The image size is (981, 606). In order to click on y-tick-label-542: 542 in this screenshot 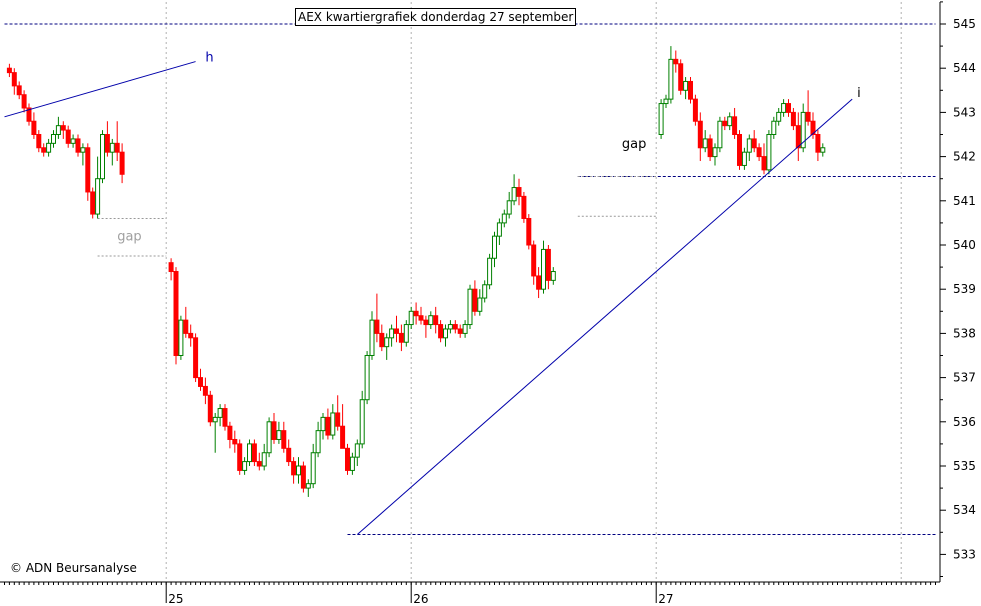, I will do `click(964, 157)`.